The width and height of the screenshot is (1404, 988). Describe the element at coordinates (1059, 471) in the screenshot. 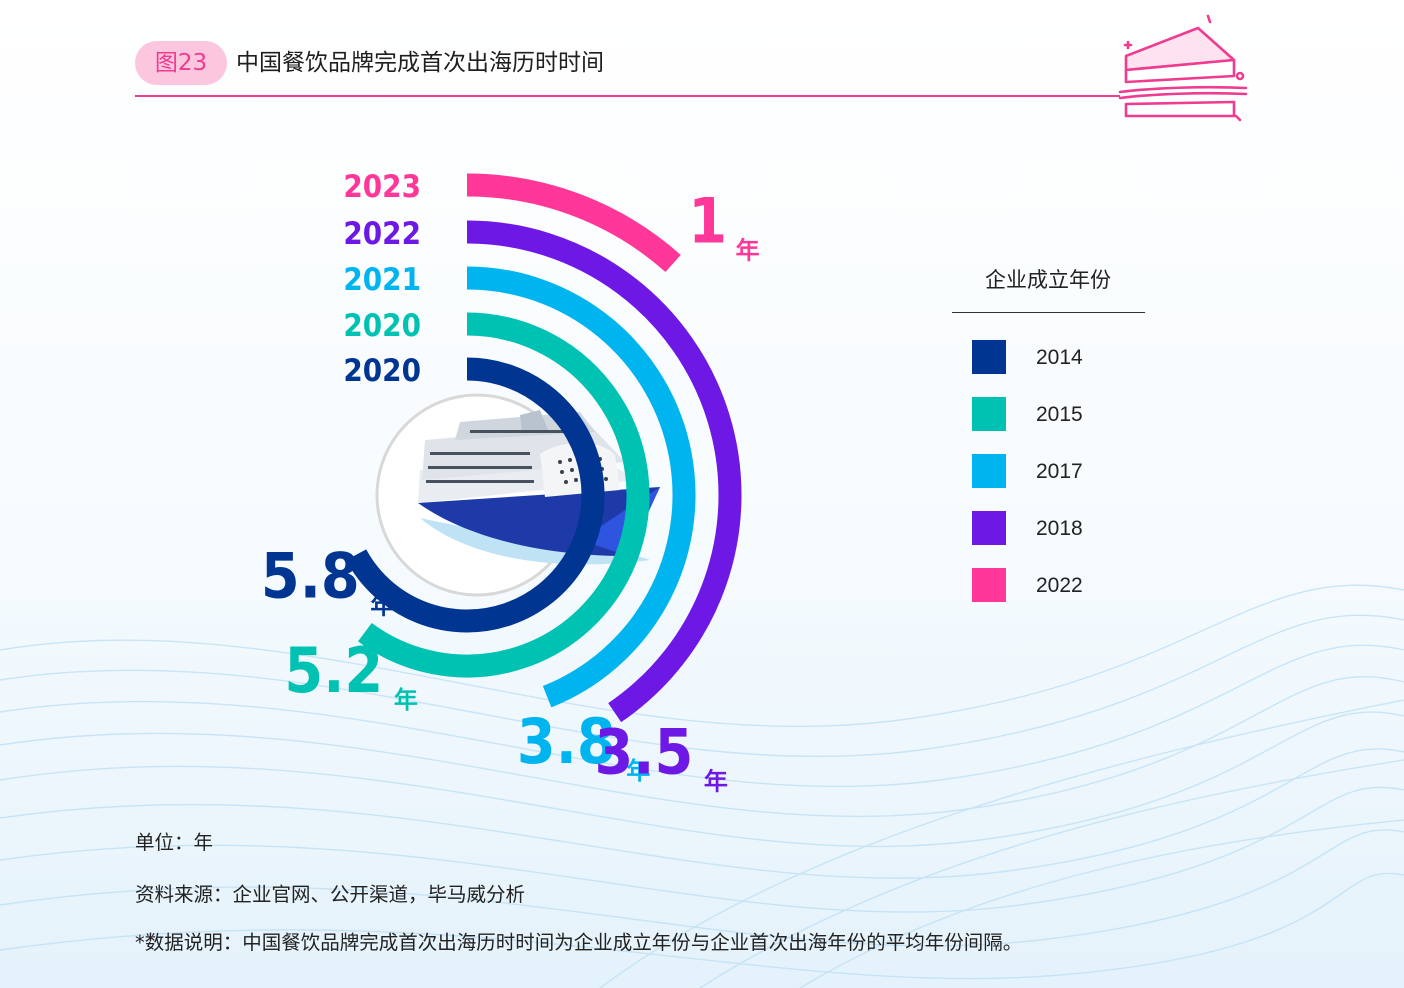

I see `legend-label: 2017` at that location.